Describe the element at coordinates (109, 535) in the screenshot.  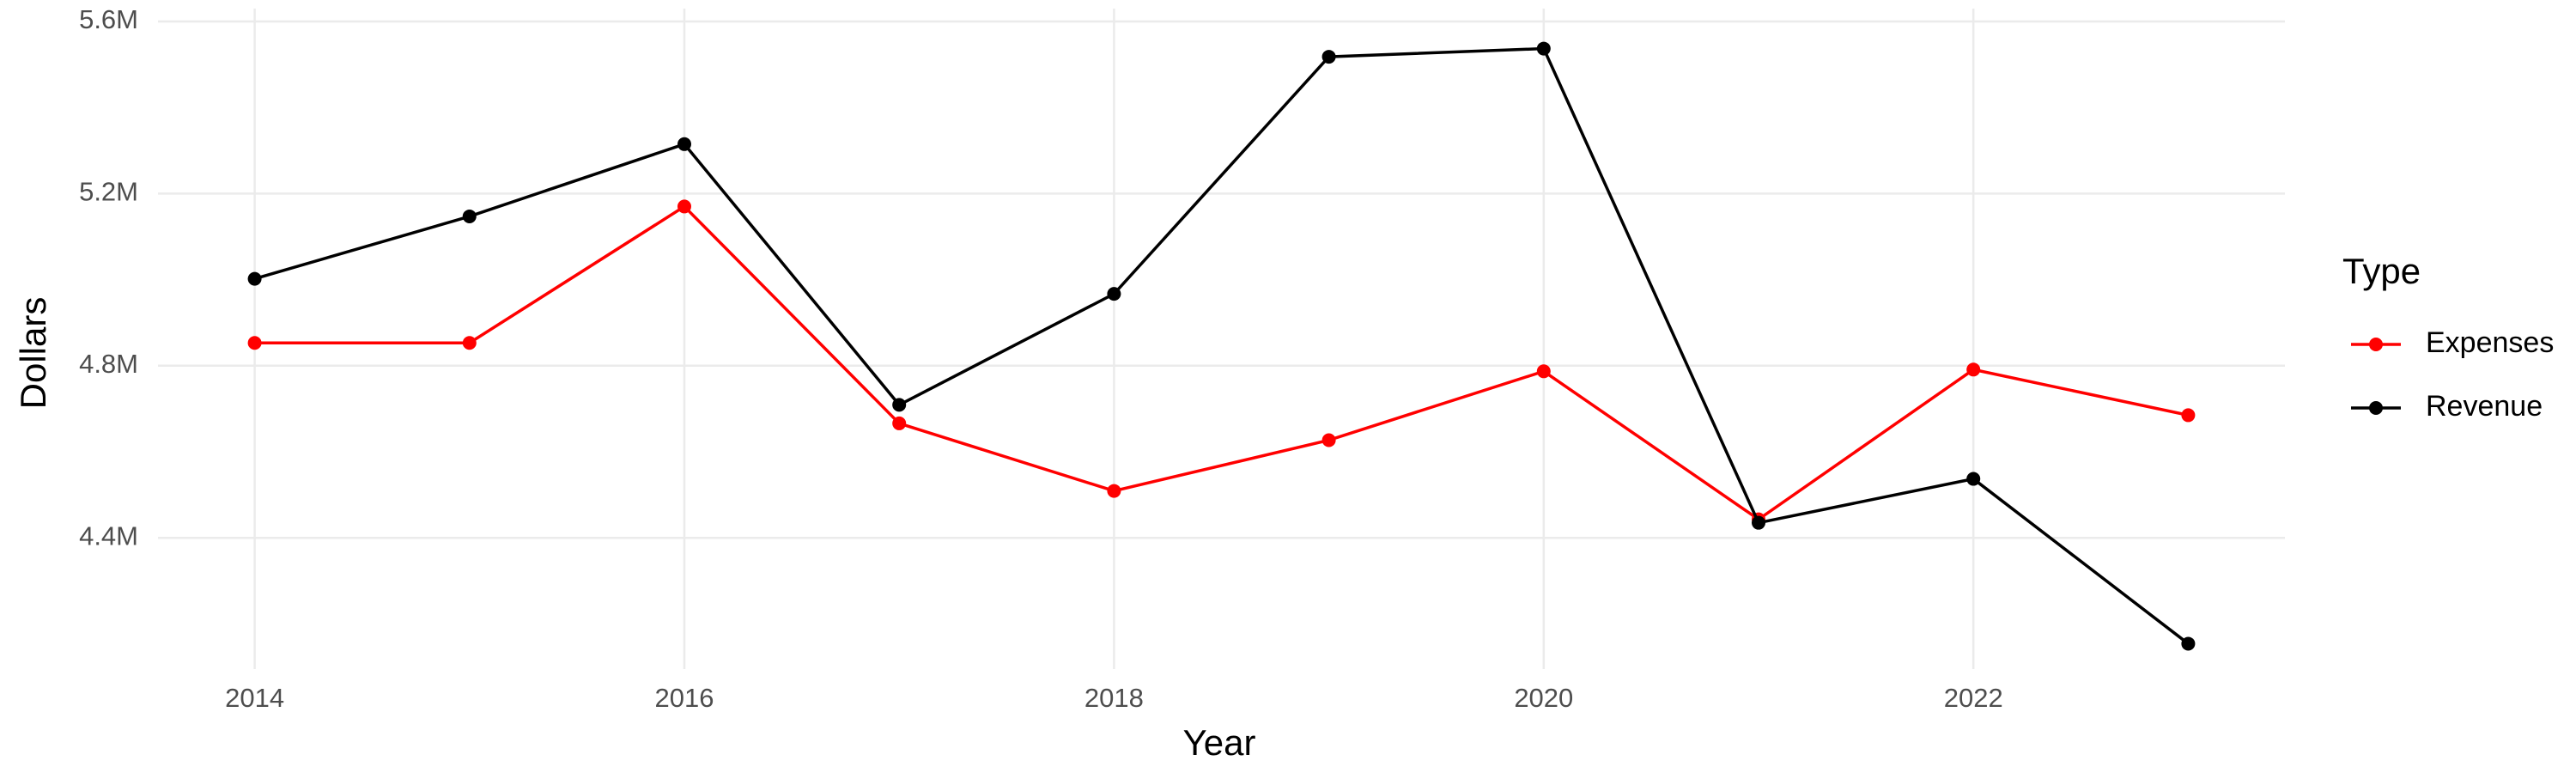
I see `y-tick-label: 4.4M` at that location.